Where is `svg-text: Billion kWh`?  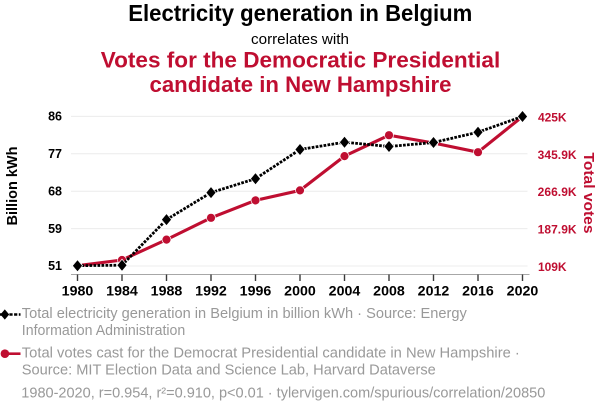
svg-text: Billion kWh is located at coordinates (13, 186).